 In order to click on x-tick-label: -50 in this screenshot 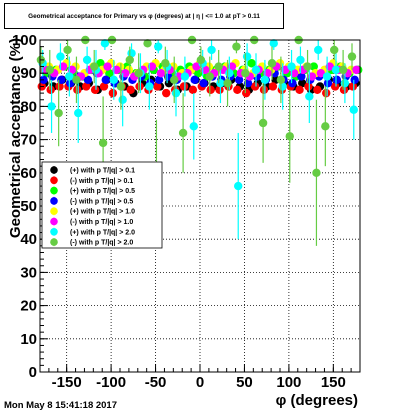, I will do `click(156, 382)`.